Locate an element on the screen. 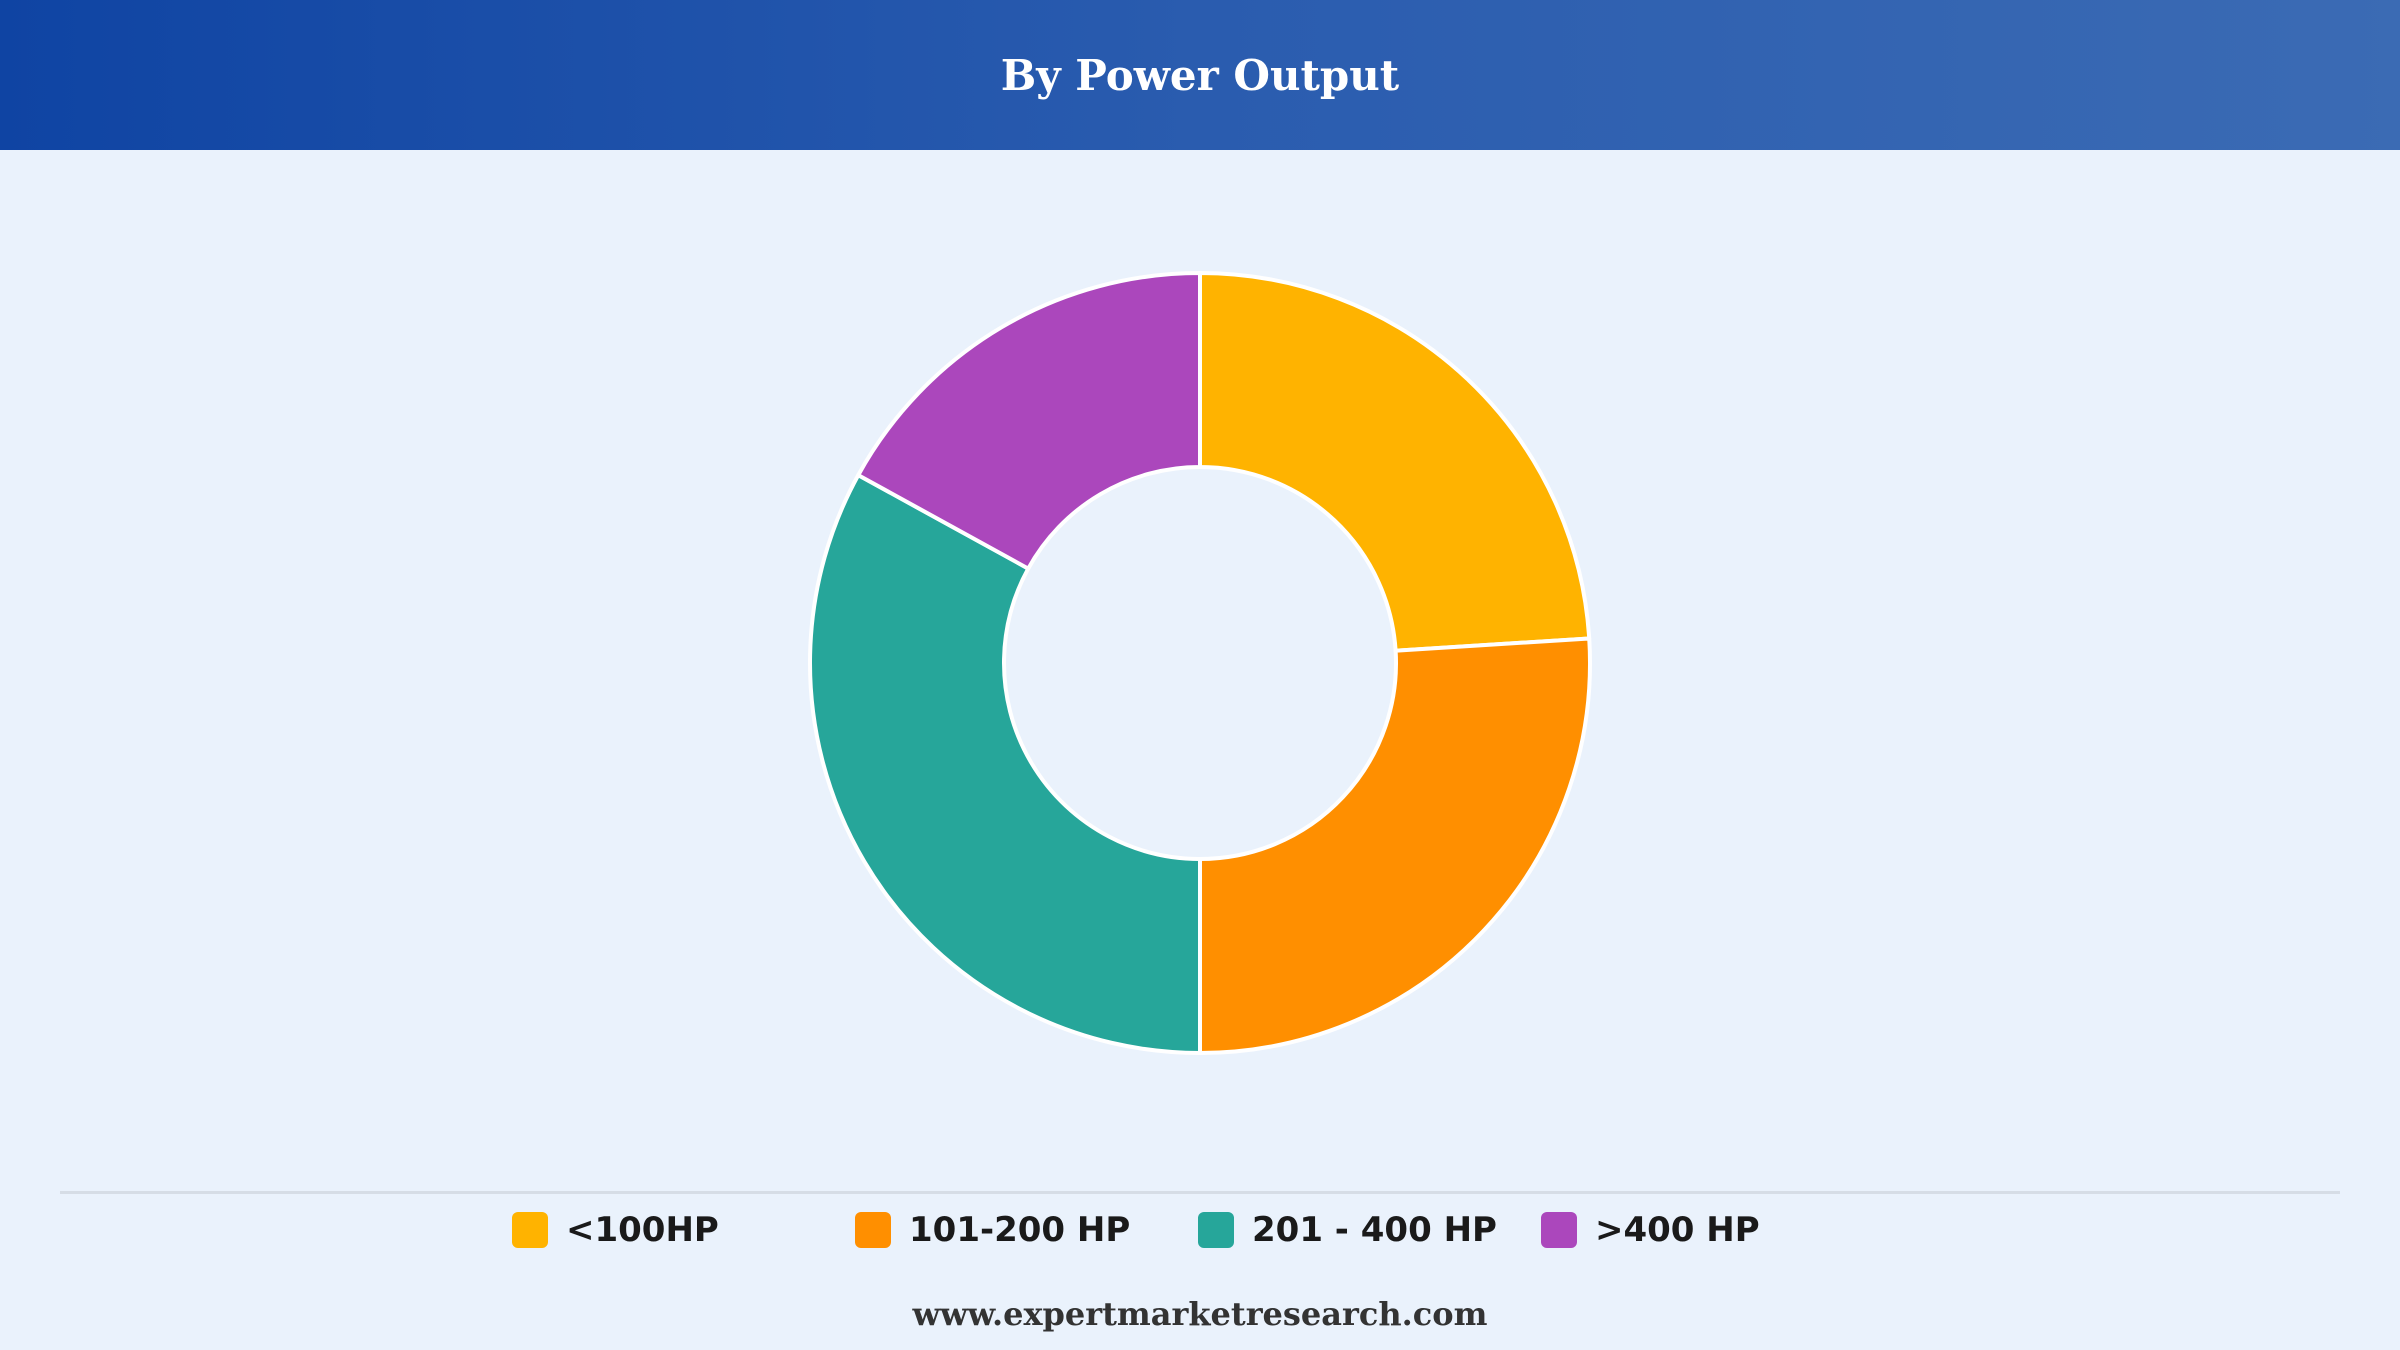 The image size is (2400, 1350). legend-item-201-400hp: 201 - 400 HP is located at coordinates (1347, 1230).